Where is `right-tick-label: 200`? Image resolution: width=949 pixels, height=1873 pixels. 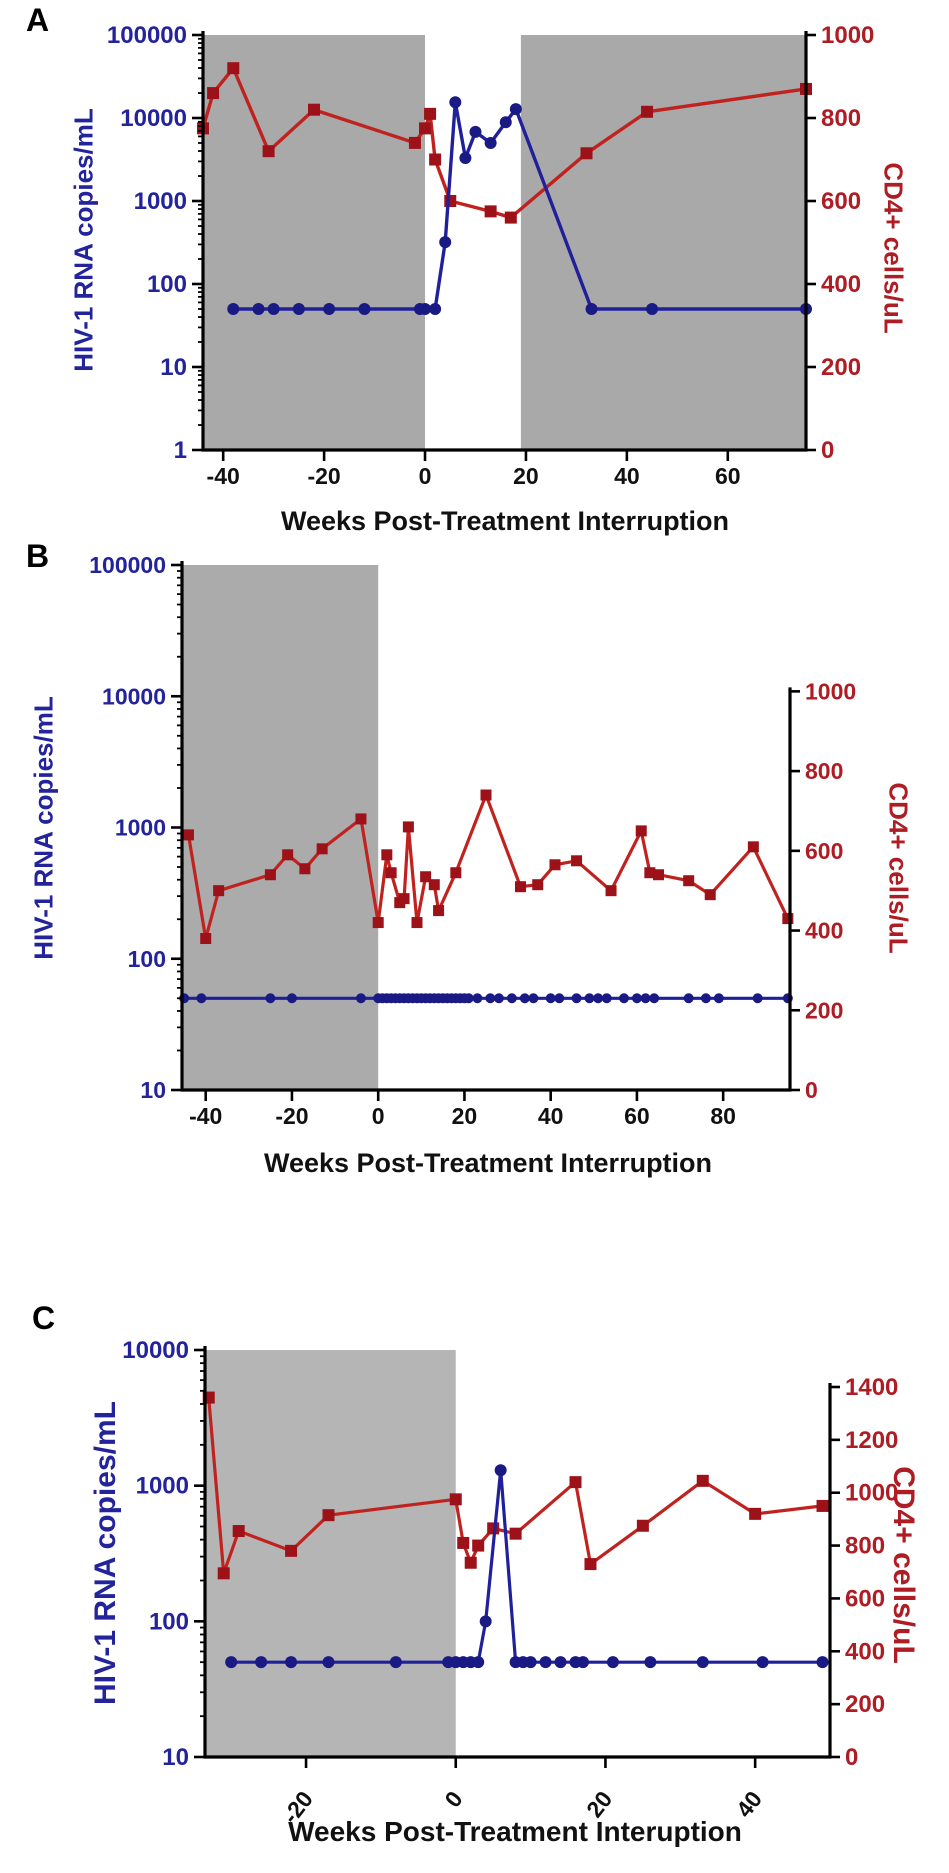
right-tick-label: 200 is located at coordinates (824, 1010).